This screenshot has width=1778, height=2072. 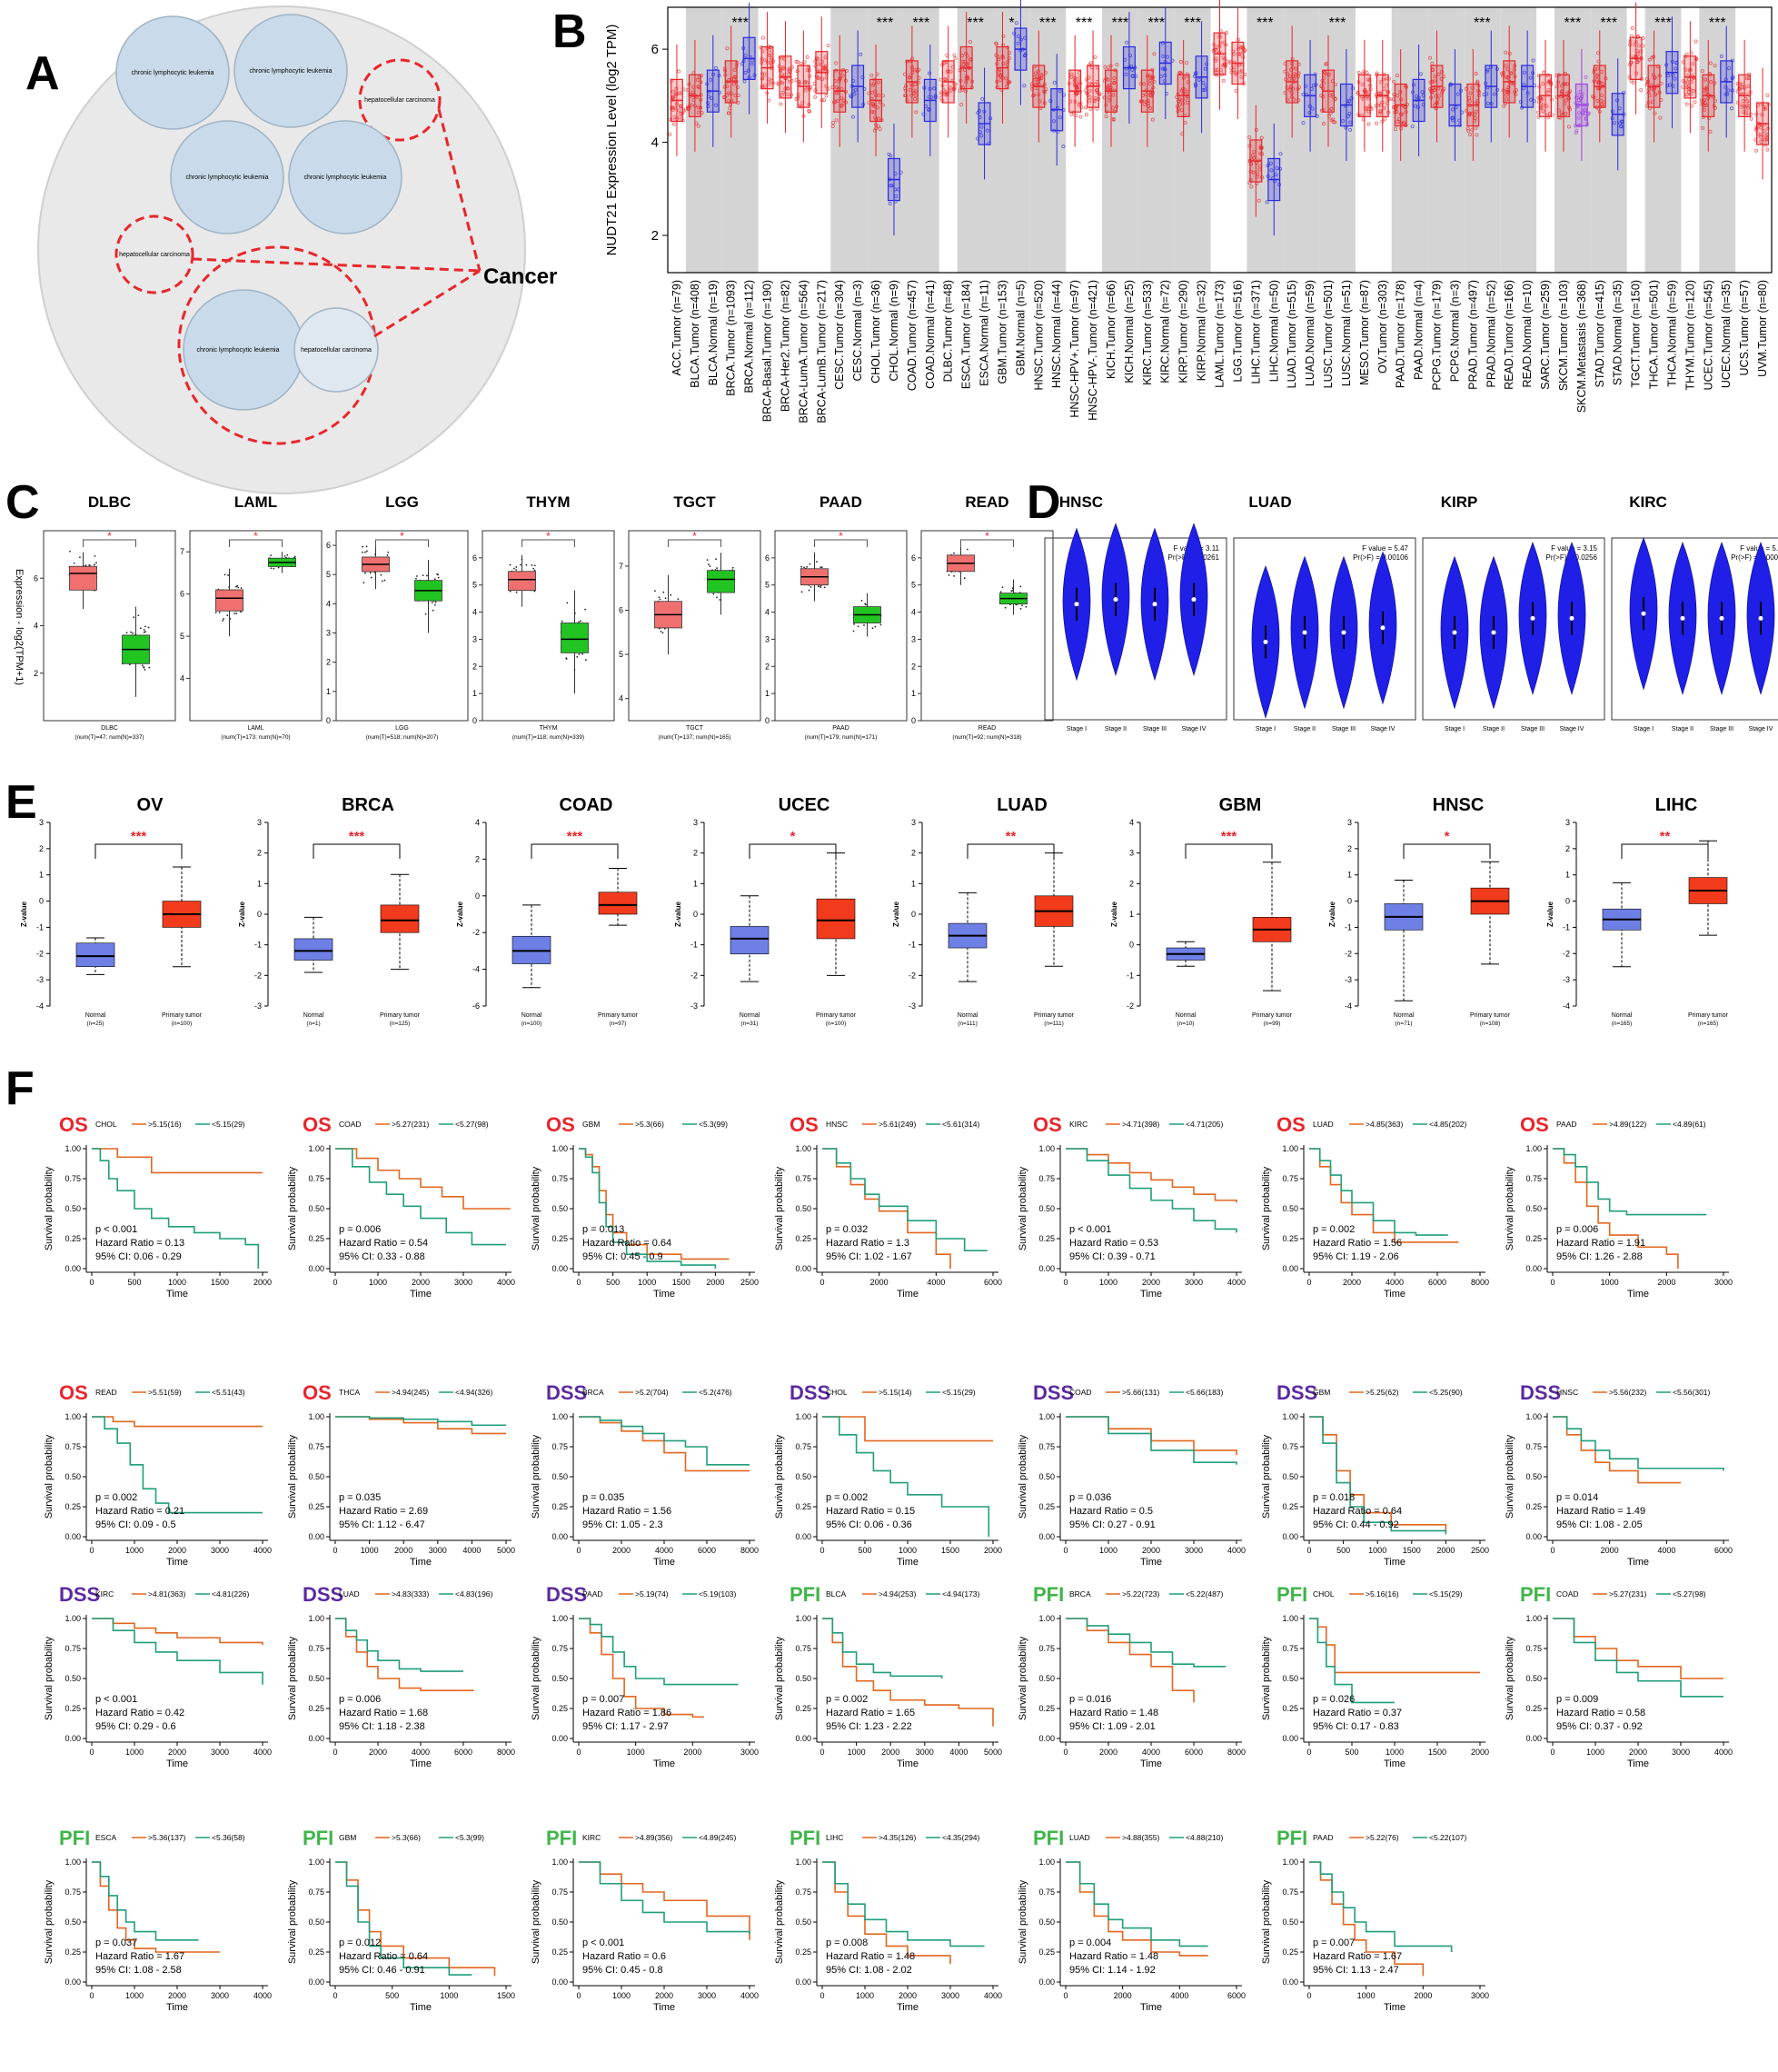 I want to click on y-tick-label: -1, so click(x=694, y=946).